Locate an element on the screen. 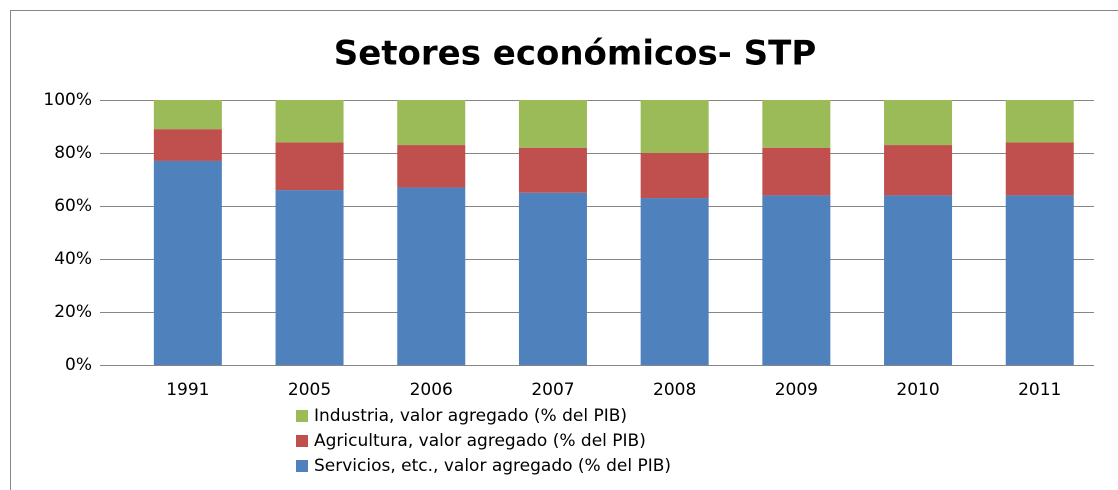 The height and width of the screenshot is (490, 1118). x-tick-label: 2011 is located at coordinates (1039, 390).